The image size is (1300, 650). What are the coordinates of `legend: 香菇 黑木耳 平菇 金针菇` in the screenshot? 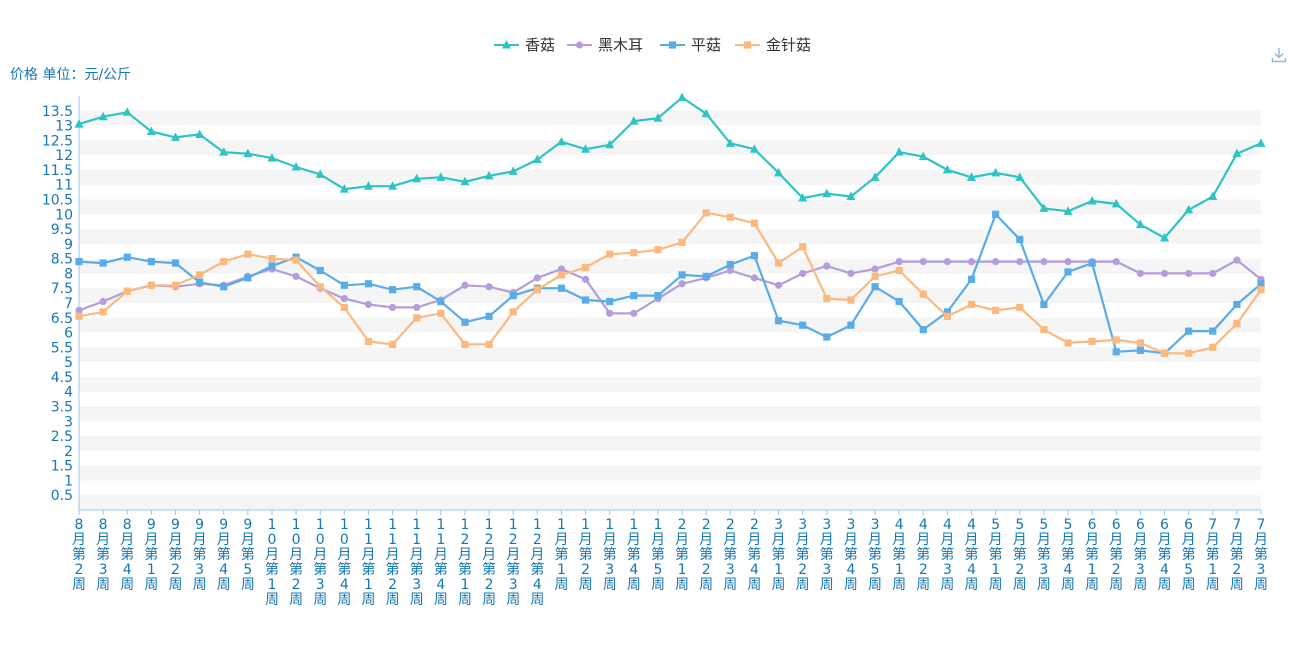 It's located at (652, 45).